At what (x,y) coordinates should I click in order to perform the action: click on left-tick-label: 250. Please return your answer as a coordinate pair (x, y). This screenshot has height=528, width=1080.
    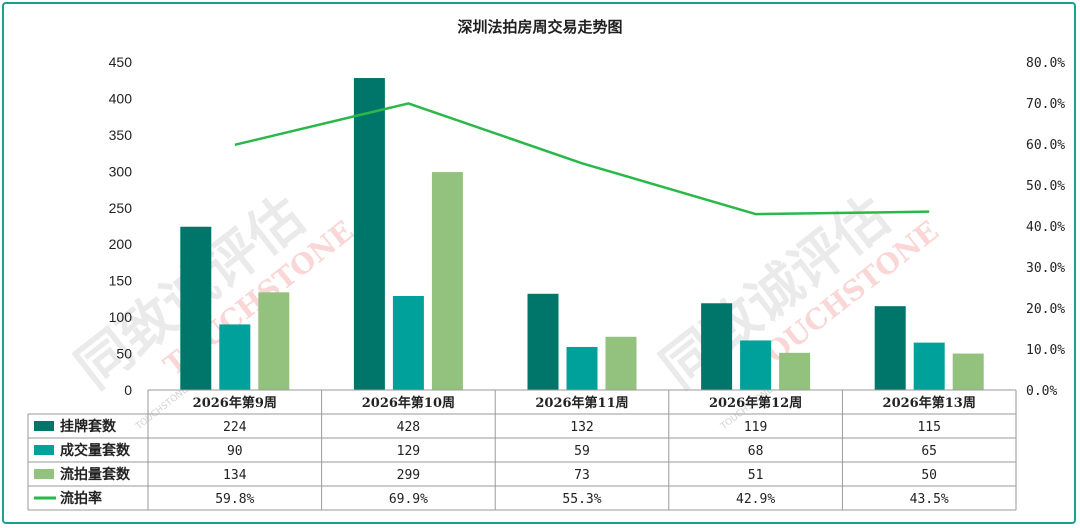
    Looking at the image, I should click on (121, 208).